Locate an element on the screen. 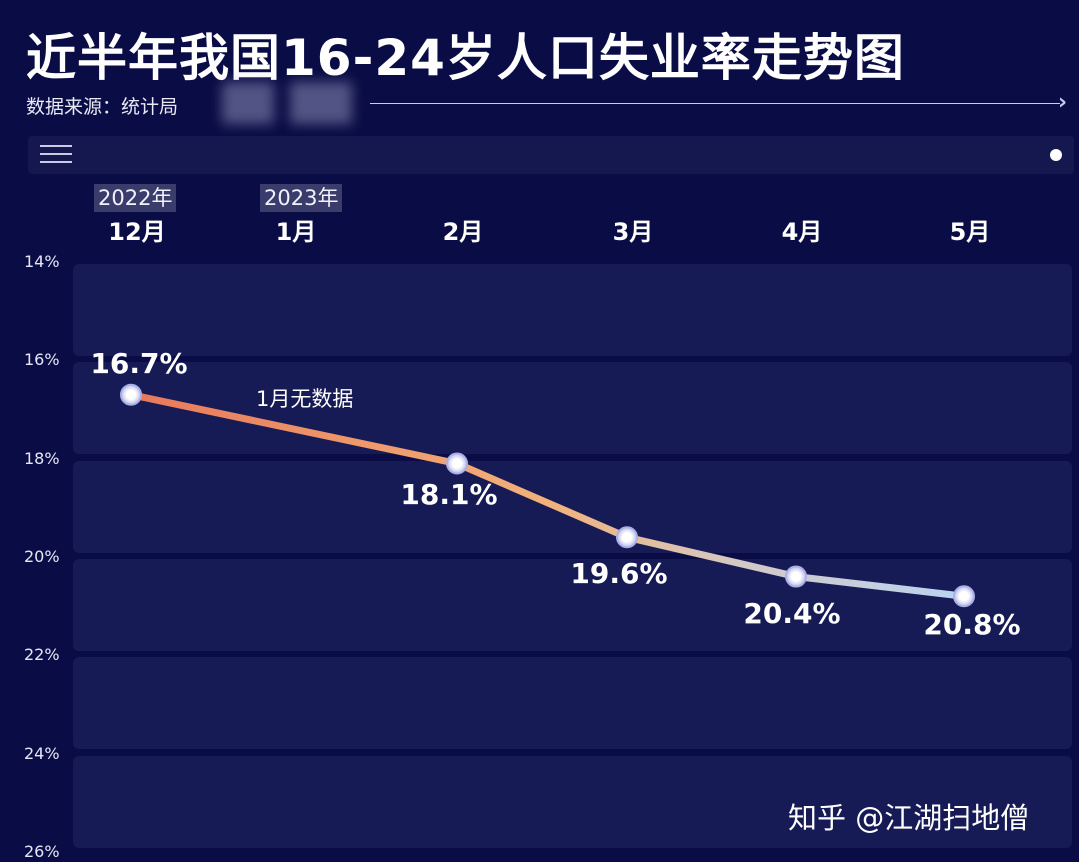 The image size is (1079, 862). y-tick-label: 18% is located at coordinates (42, 458).